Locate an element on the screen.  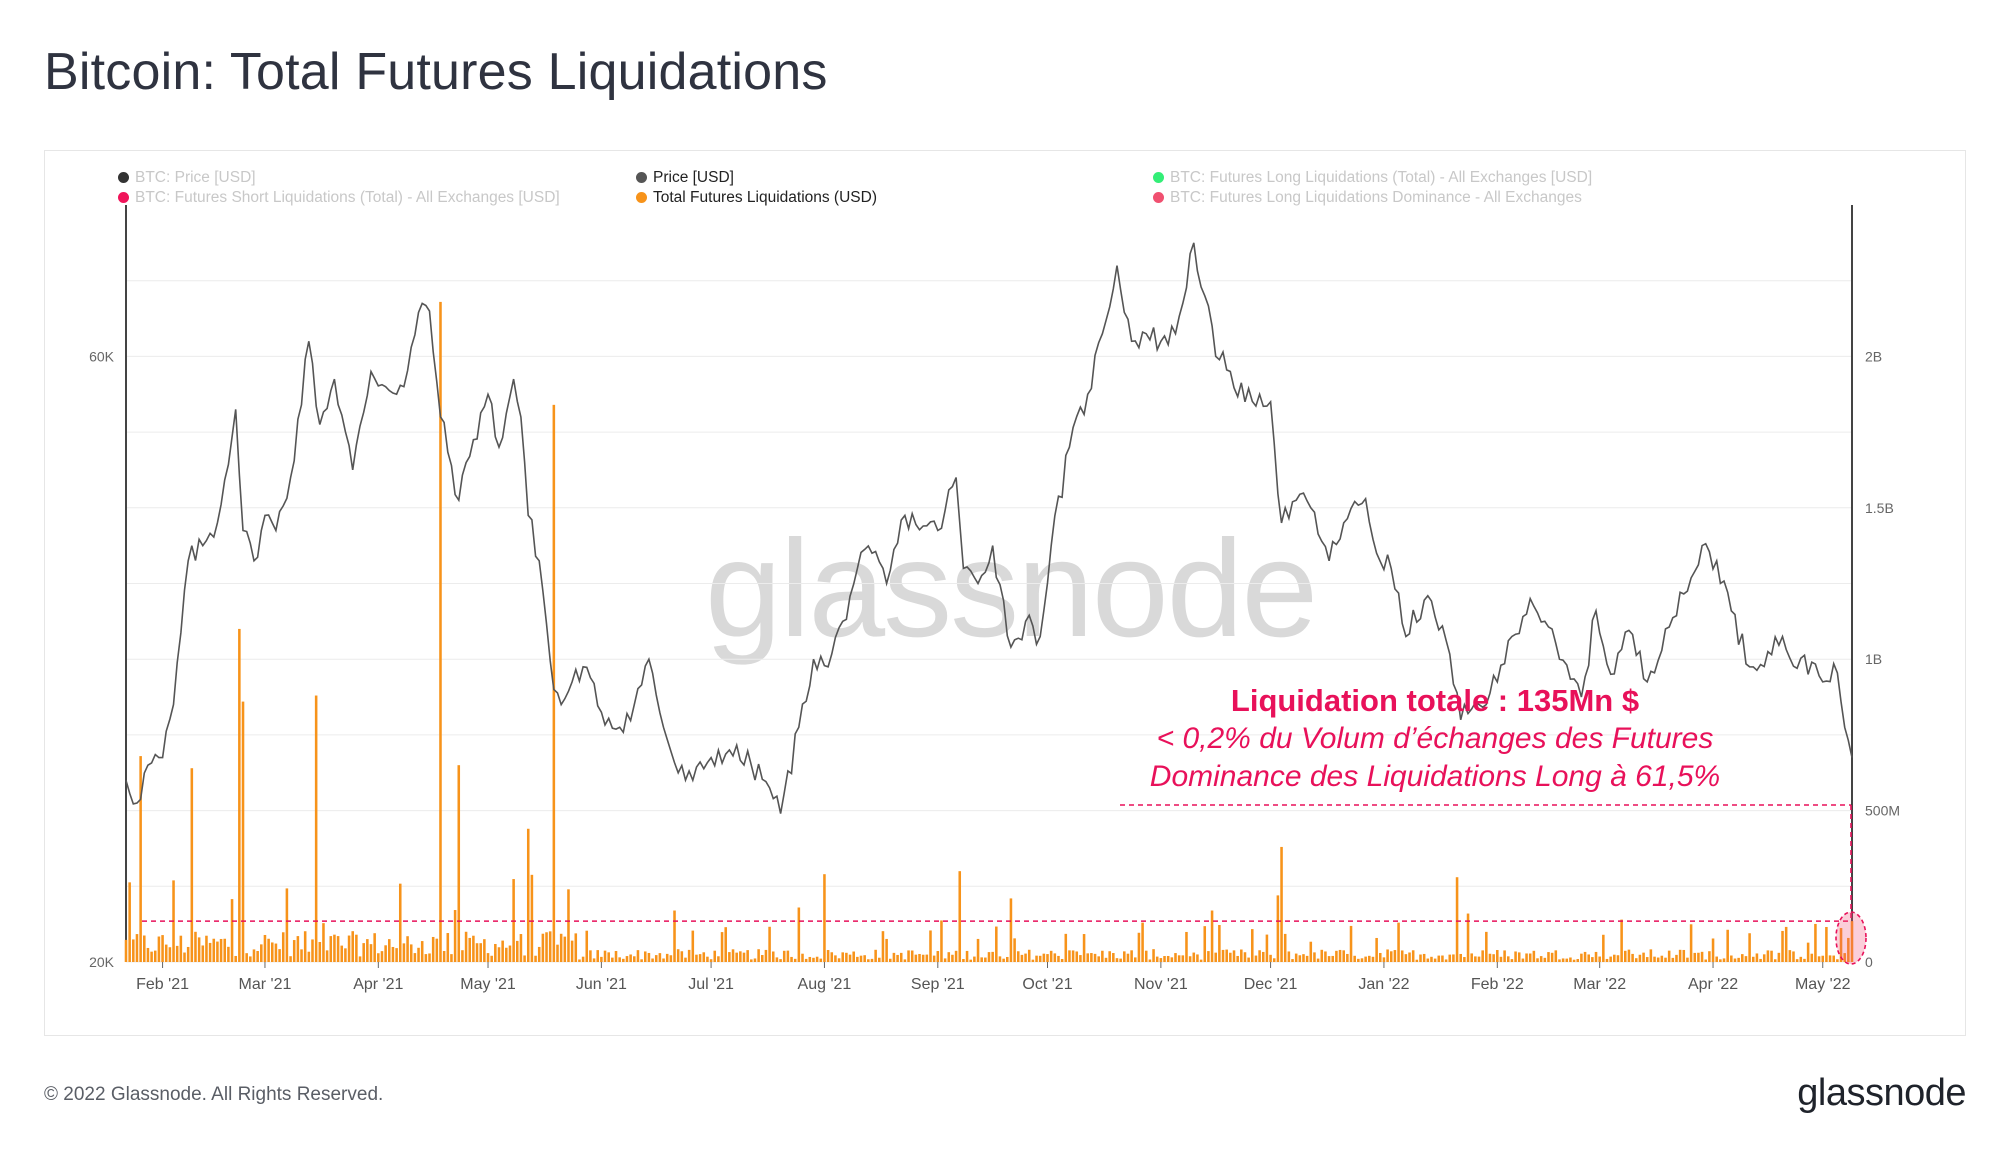
left-tick-label: 20K is located at coordinates (102, 962).